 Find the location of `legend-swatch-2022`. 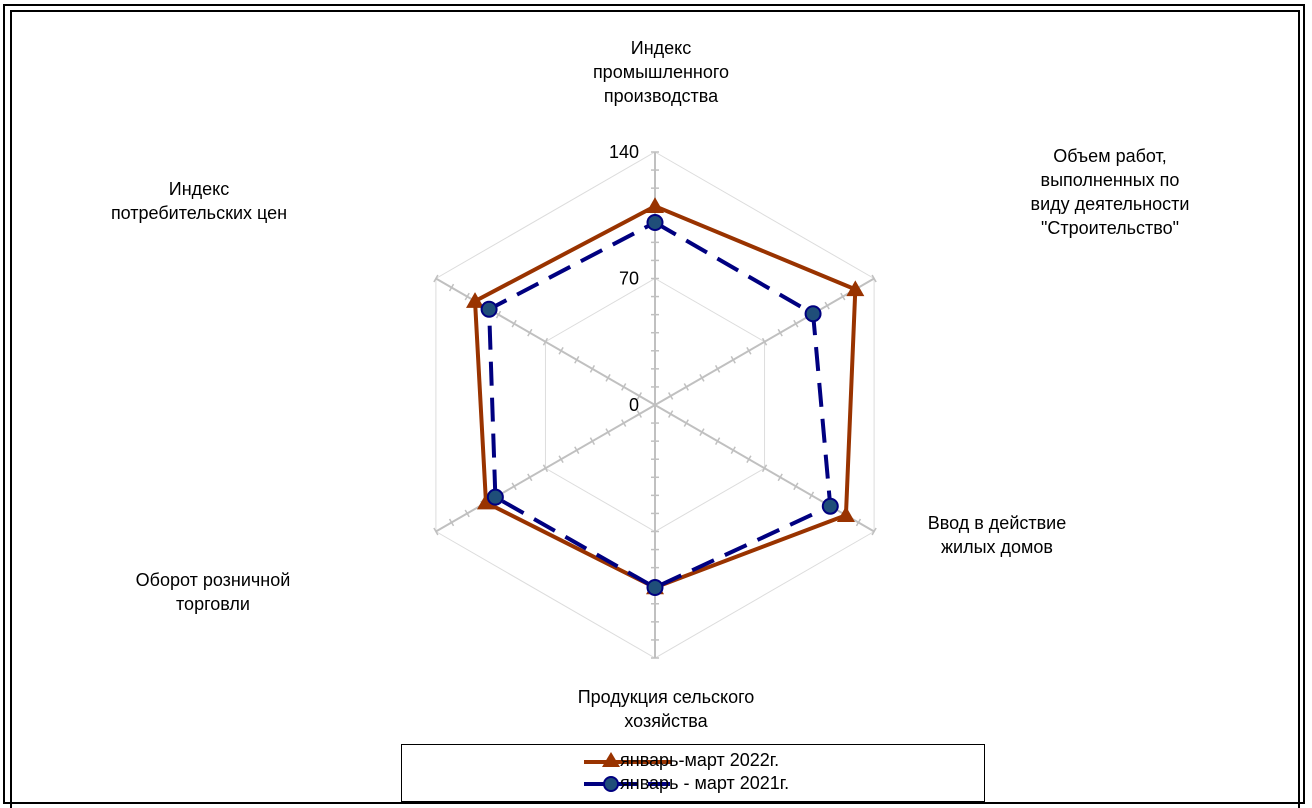

legend-swatch-2022 is located at coordinates (628, 759).